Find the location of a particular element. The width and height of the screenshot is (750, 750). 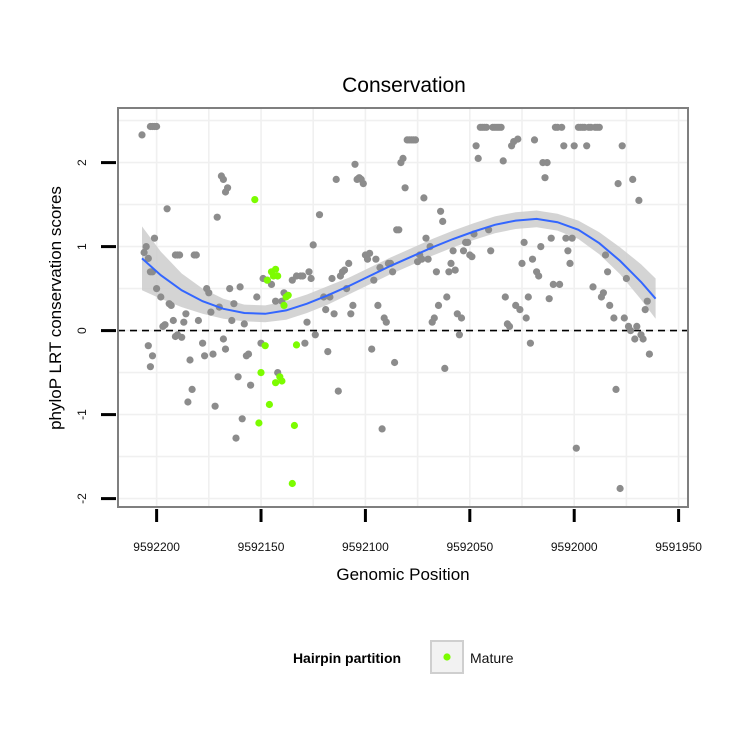

confidence-ribbon is located at coordinates (399, 266).